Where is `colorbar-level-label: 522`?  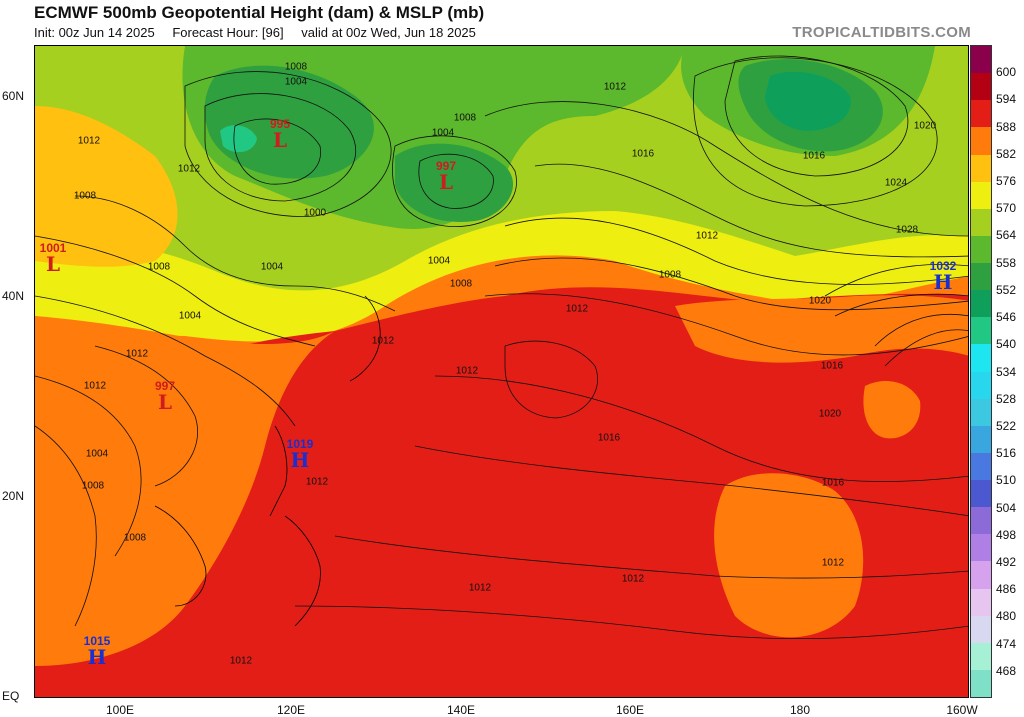 colorbar-level-label: 522 is located at coordinates (1006, 425).